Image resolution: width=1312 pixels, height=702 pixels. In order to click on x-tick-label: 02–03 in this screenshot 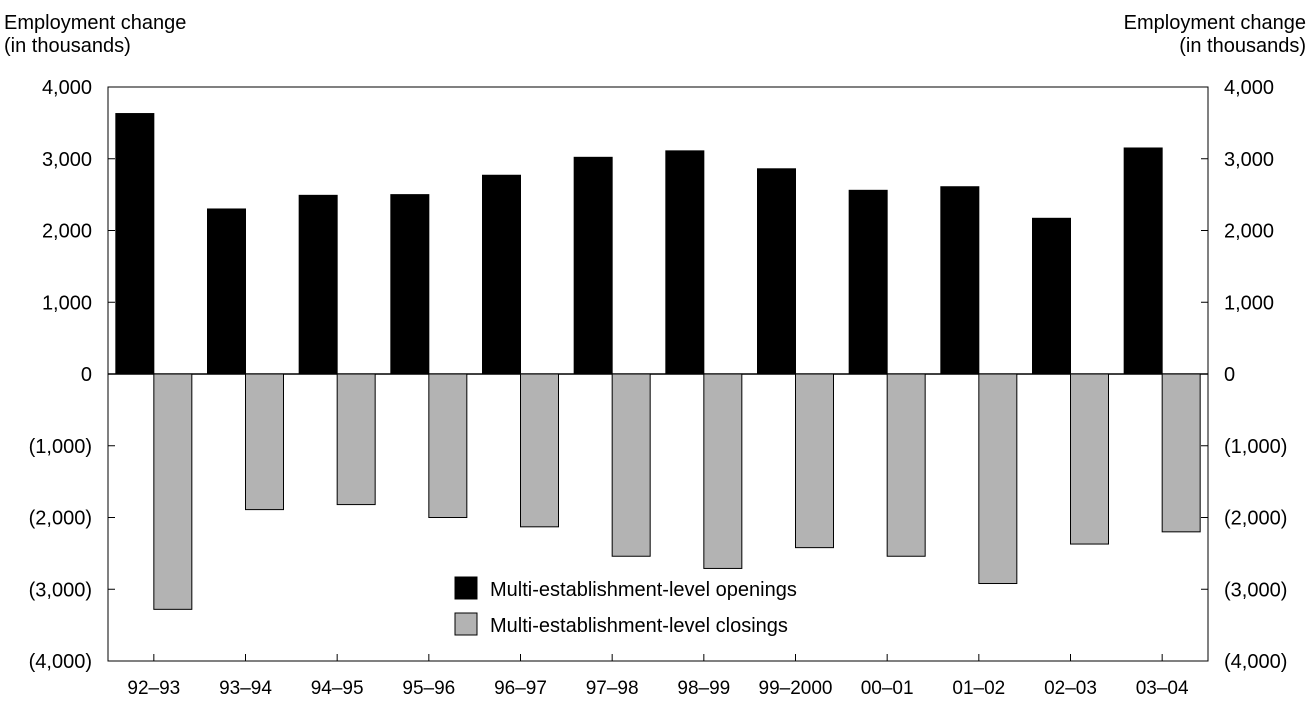, I will do `click(1070, 688)`.